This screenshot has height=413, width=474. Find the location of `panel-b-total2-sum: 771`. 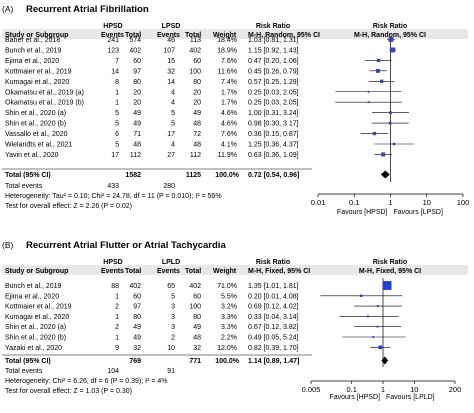

panel-b-total2-sum: 771 is located at coordinates (195, 361).